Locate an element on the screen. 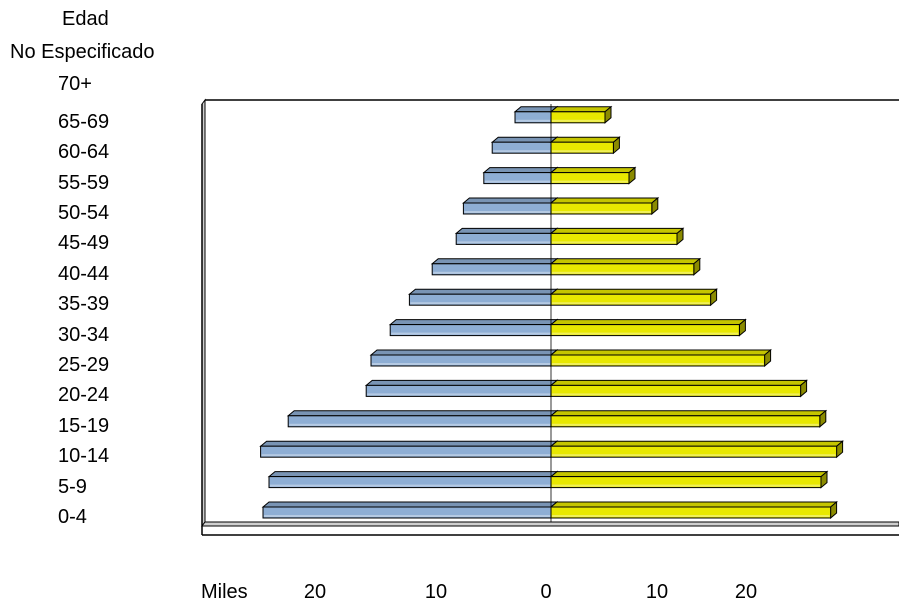 The image size is (899, 603). category-label: 50-54 is located at coordinates (84, 213).